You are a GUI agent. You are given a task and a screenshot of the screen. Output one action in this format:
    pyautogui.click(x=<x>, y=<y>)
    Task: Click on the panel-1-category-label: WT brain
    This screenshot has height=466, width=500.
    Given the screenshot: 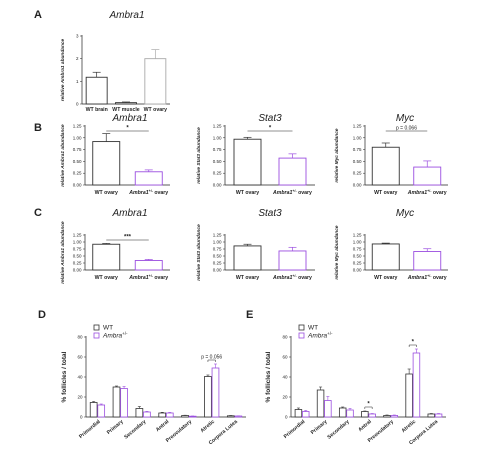 What is the action you would take?
    pyautogui.click(x=97, y=110)
    